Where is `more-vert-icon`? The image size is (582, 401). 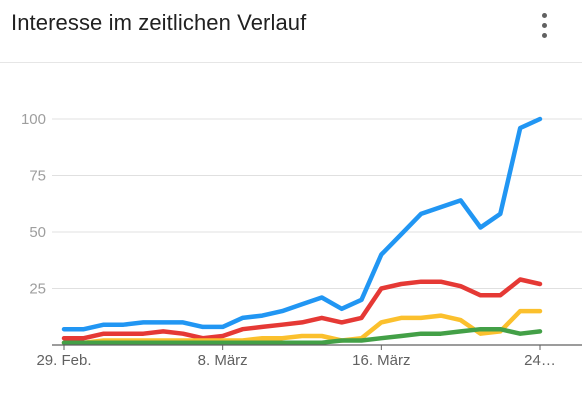 more-vert-icon is located at coordinates (544, 25).